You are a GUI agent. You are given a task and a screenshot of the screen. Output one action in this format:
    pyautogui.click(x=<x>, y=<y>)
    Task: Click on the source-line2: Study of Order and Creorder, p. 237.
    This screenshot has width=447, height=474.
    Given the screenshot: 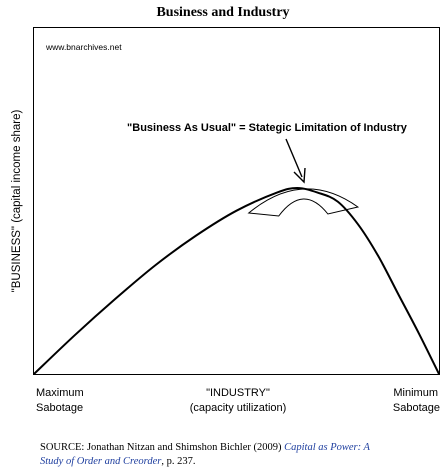 What is the action you would take?
    pyautogui.click(x=117, y=461)
    